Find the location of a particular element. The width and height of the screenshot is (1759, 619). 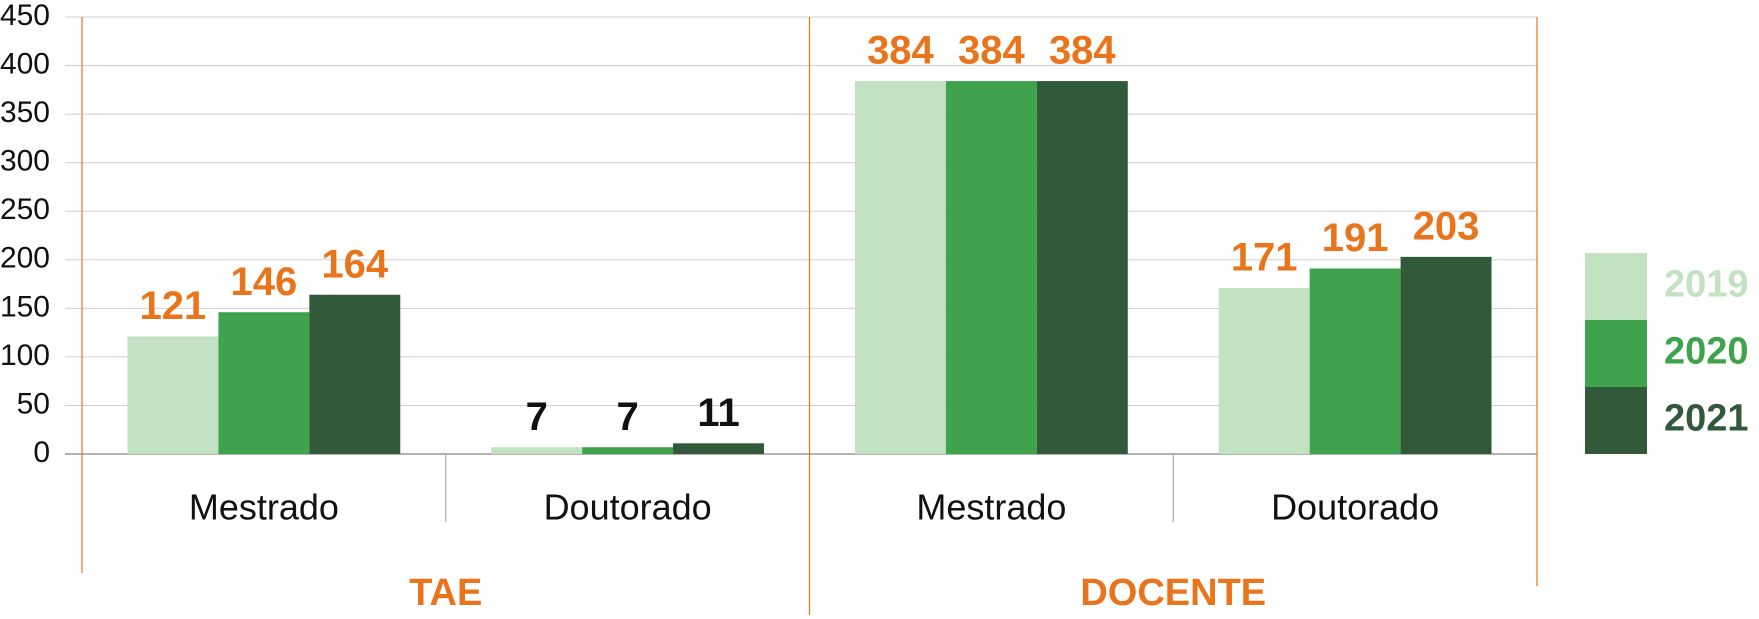

group-label: DOCENTE is located at coordinates (1173, 593).